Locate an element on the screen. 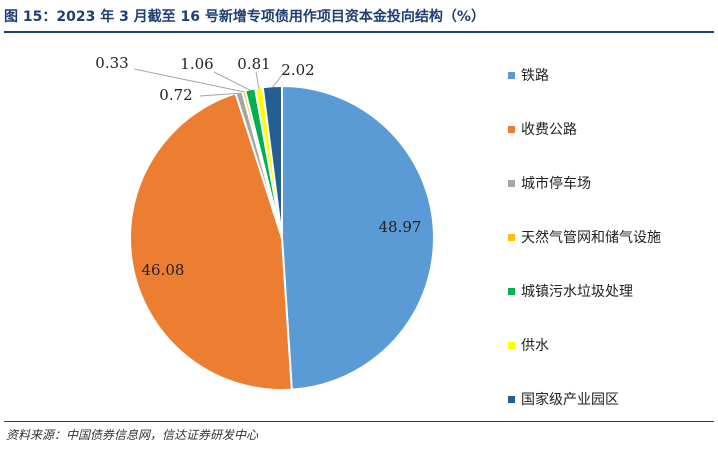 This screenshot has width=718, height=460. legend-label: 城镇污水垃圾处理 is located at coordinates (577, 292).